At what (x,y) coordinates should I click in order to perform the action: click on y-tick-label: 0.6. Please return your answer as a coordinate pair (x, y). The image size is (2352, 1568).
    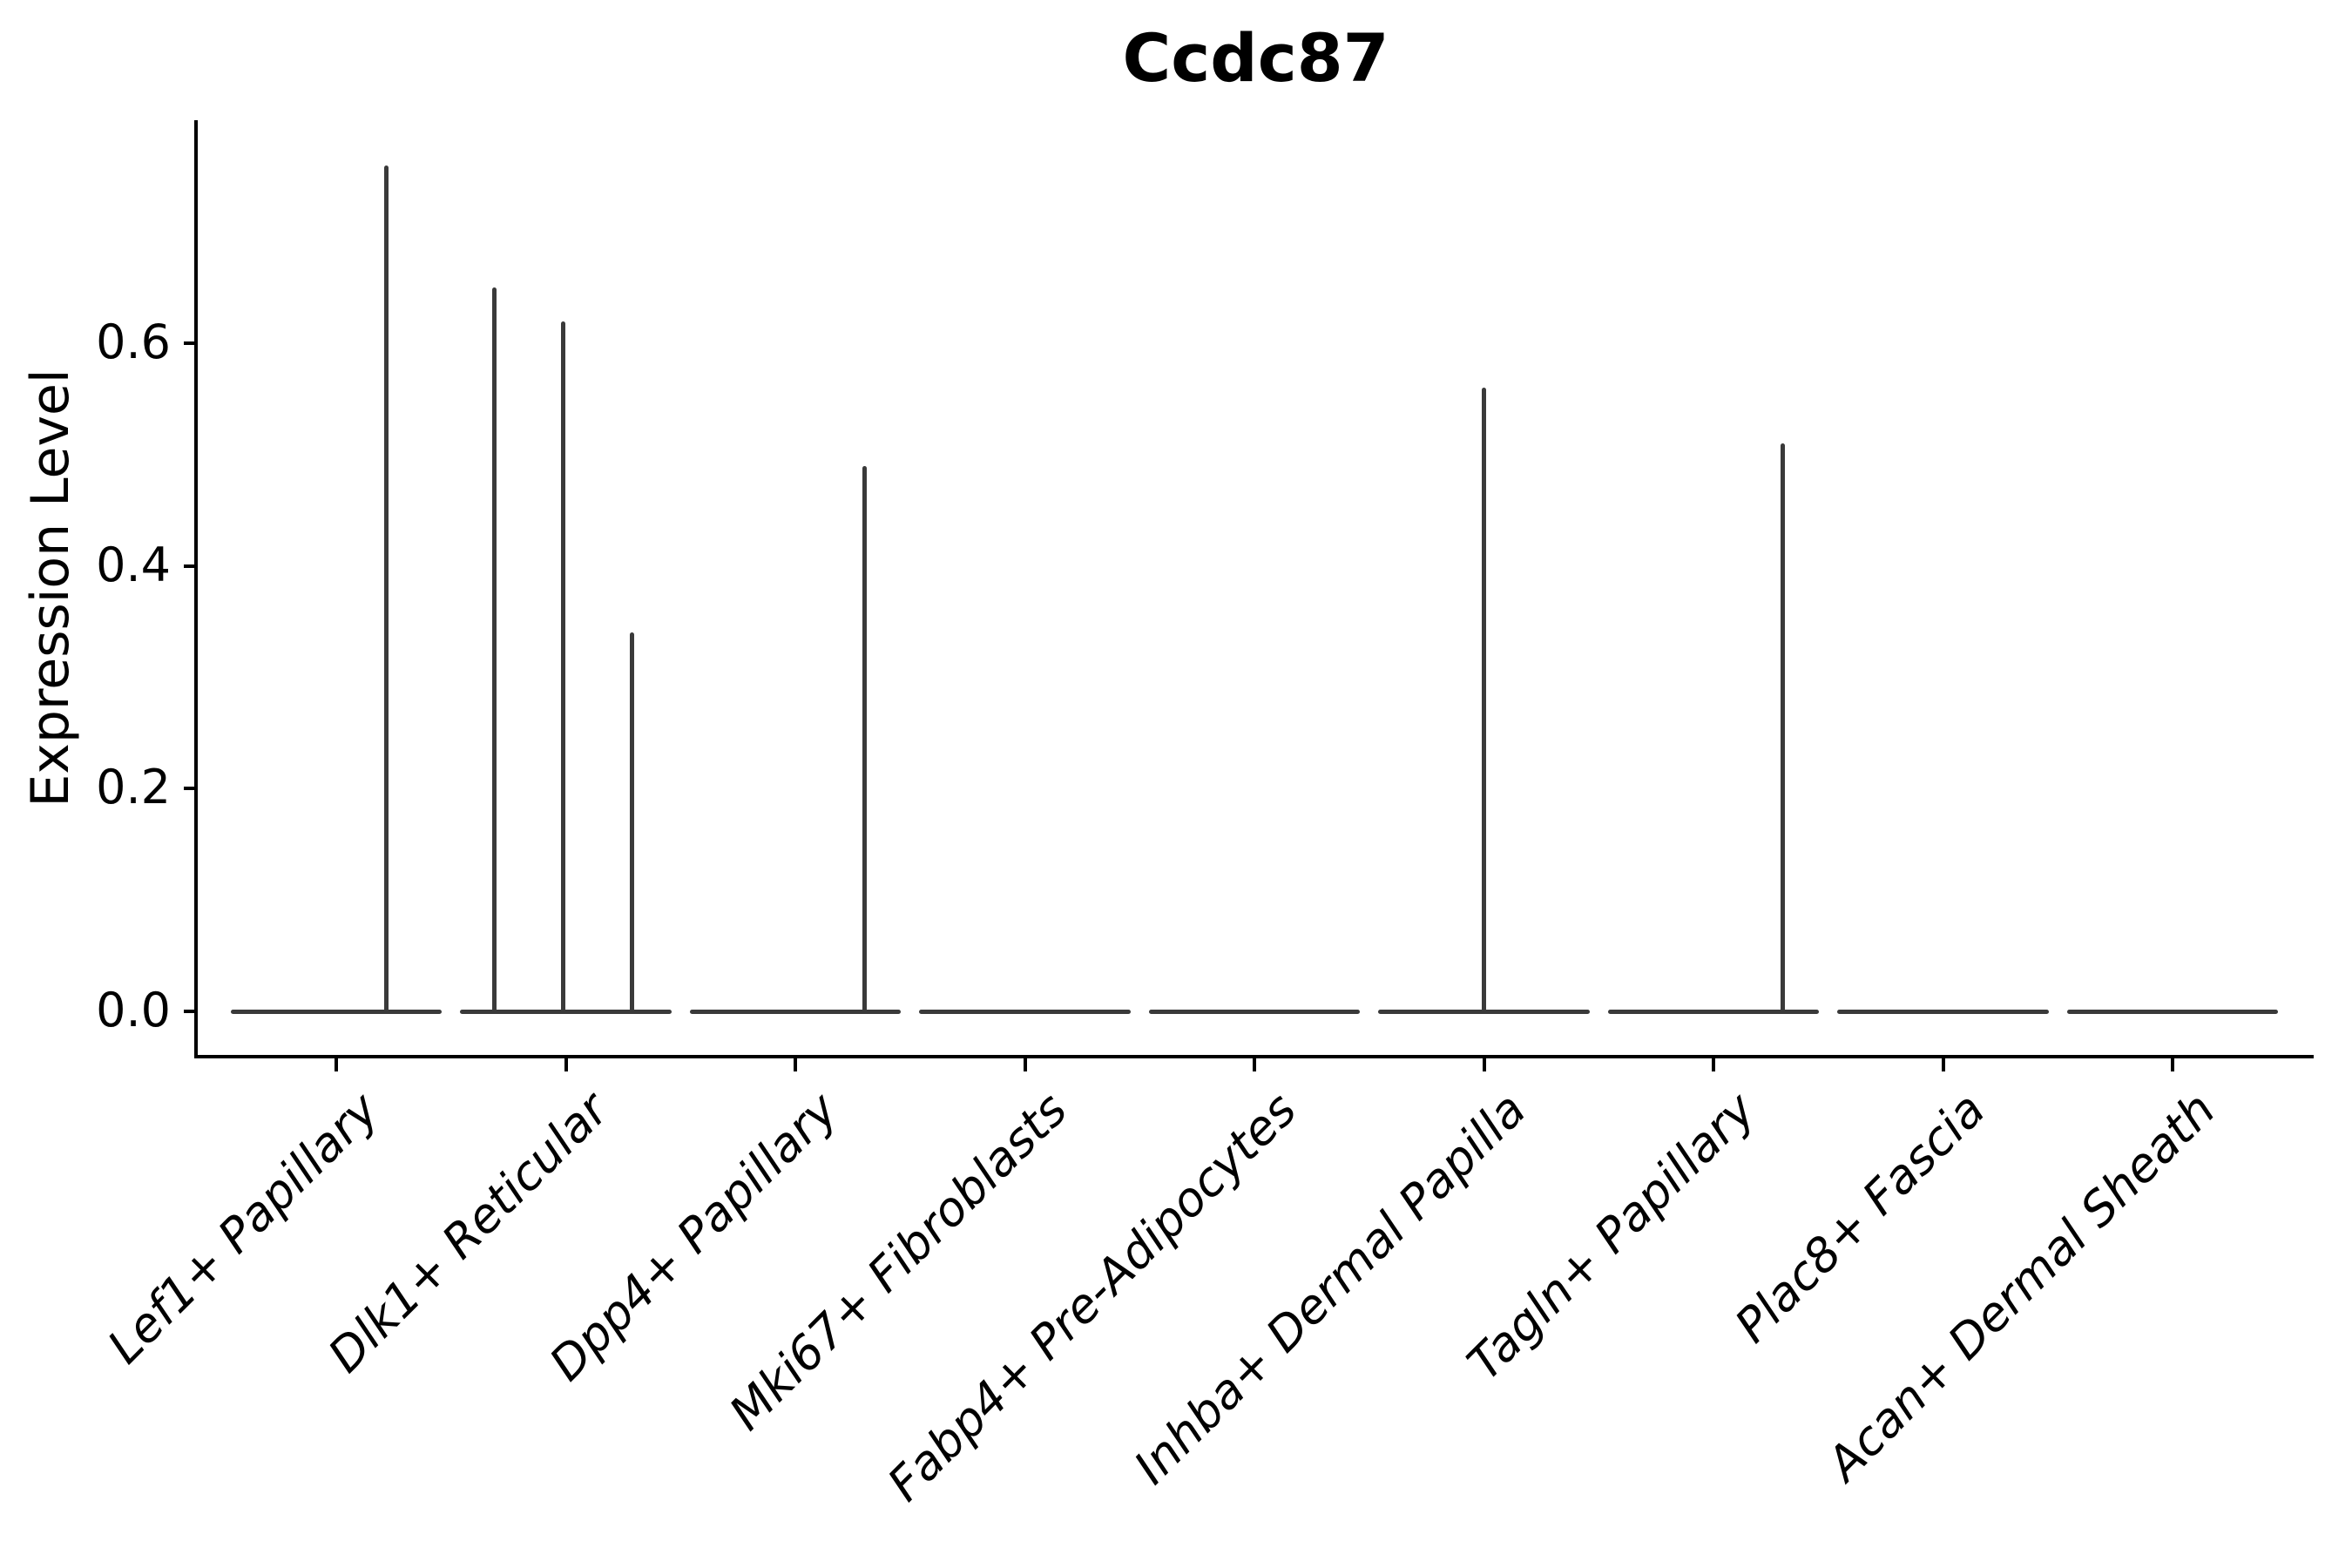
    Looking at the image, I should click on (134, 342).